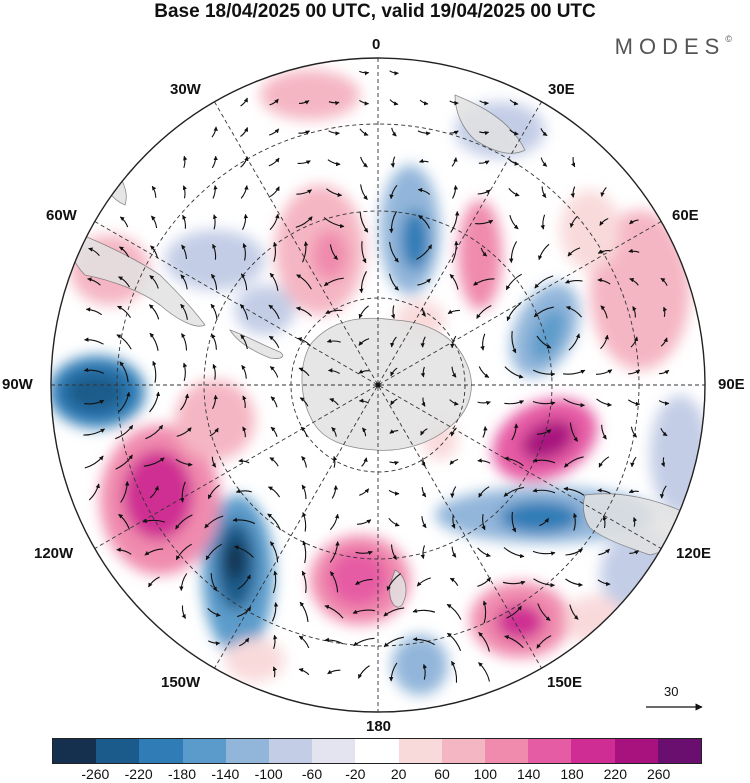 Image resolution: width=750 pixels, height=783 pixels. Describe the element at coordinates (386, 384) in the screenshot. I see `antarctica-land` at that location.